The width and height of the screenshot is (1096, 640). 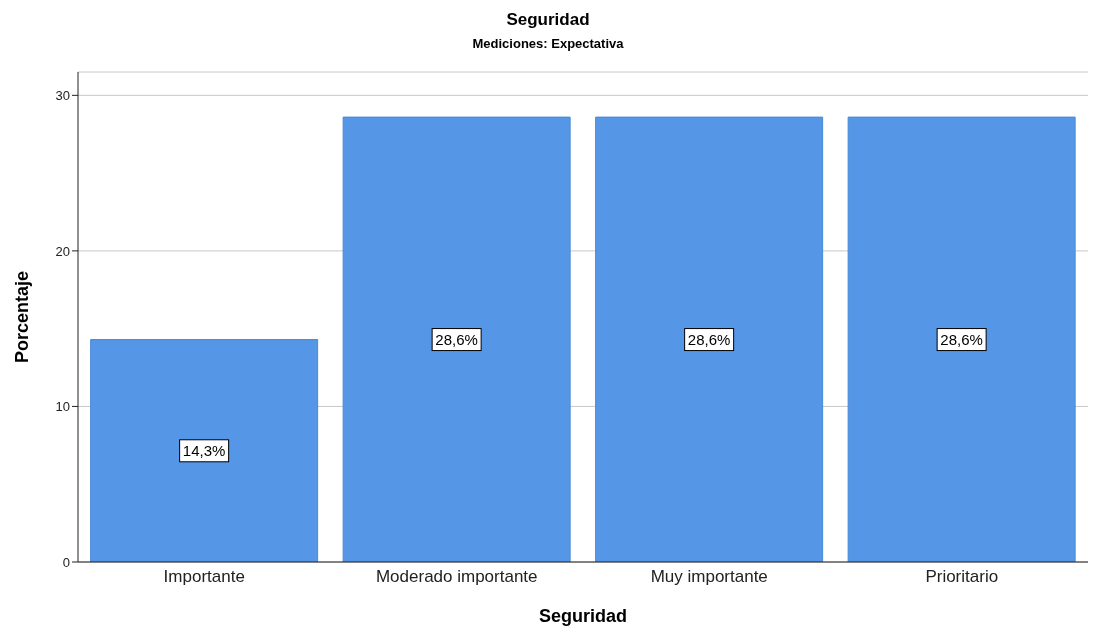 What do you see at coordinates (204, 450) in the screenshot?
I see `data-label: 14,3%` at bounding box center [204, 450].